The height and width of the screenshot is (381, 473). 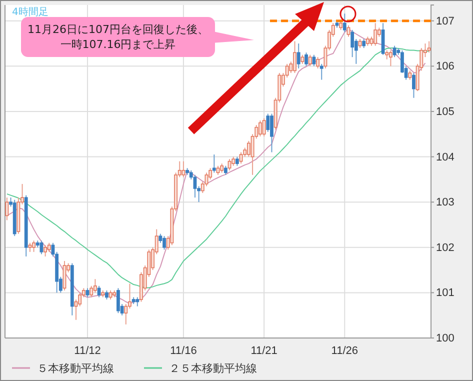 What do you see at coordinates (445, 66) in the screenshot?
I see `y-tick-label: 106` at bounding box center [445, 66].